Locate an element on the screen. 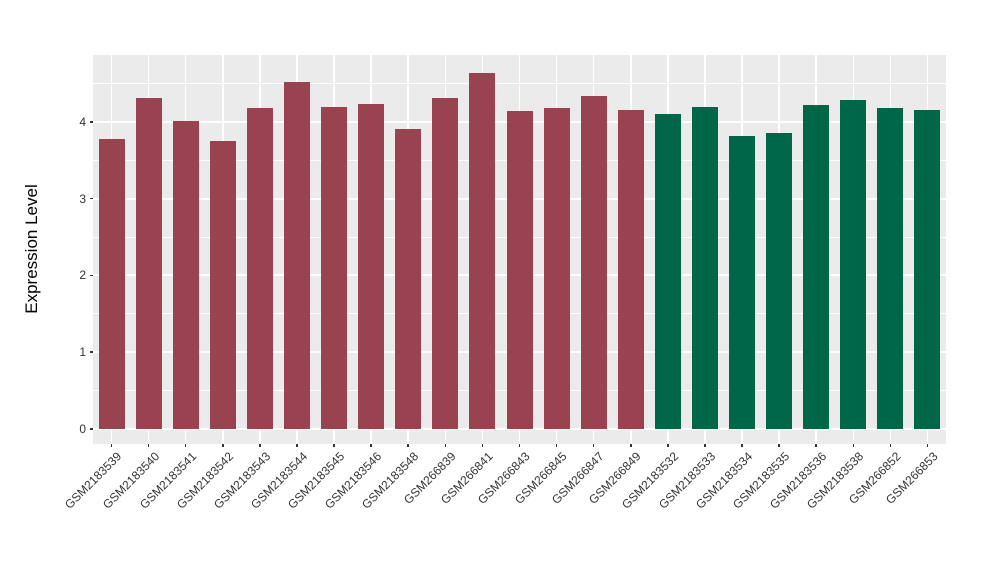 This screenshot has width=1000, height=580. y-tick-label: 2 is located at coordinates (82, 275).